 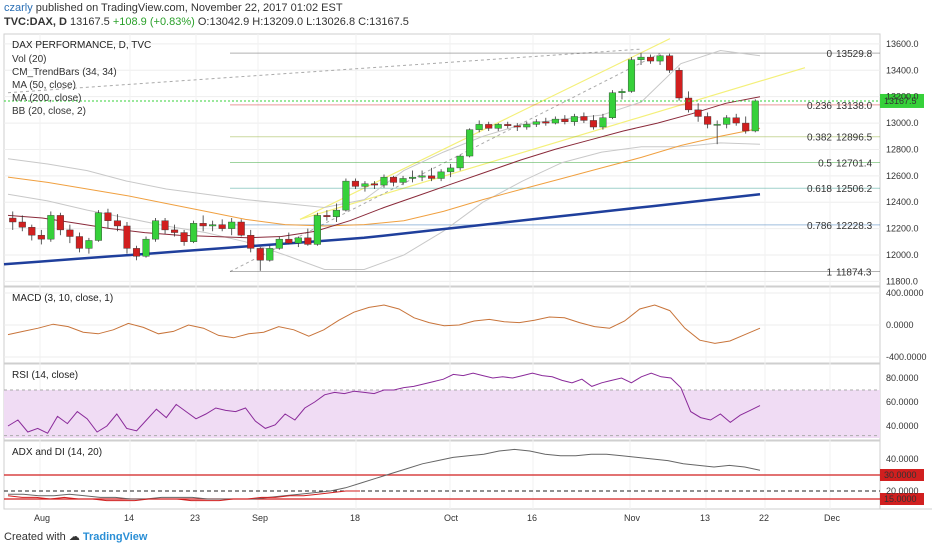 I want to click on ohlc-close: C:13167.5, so click(x=383, y=22).